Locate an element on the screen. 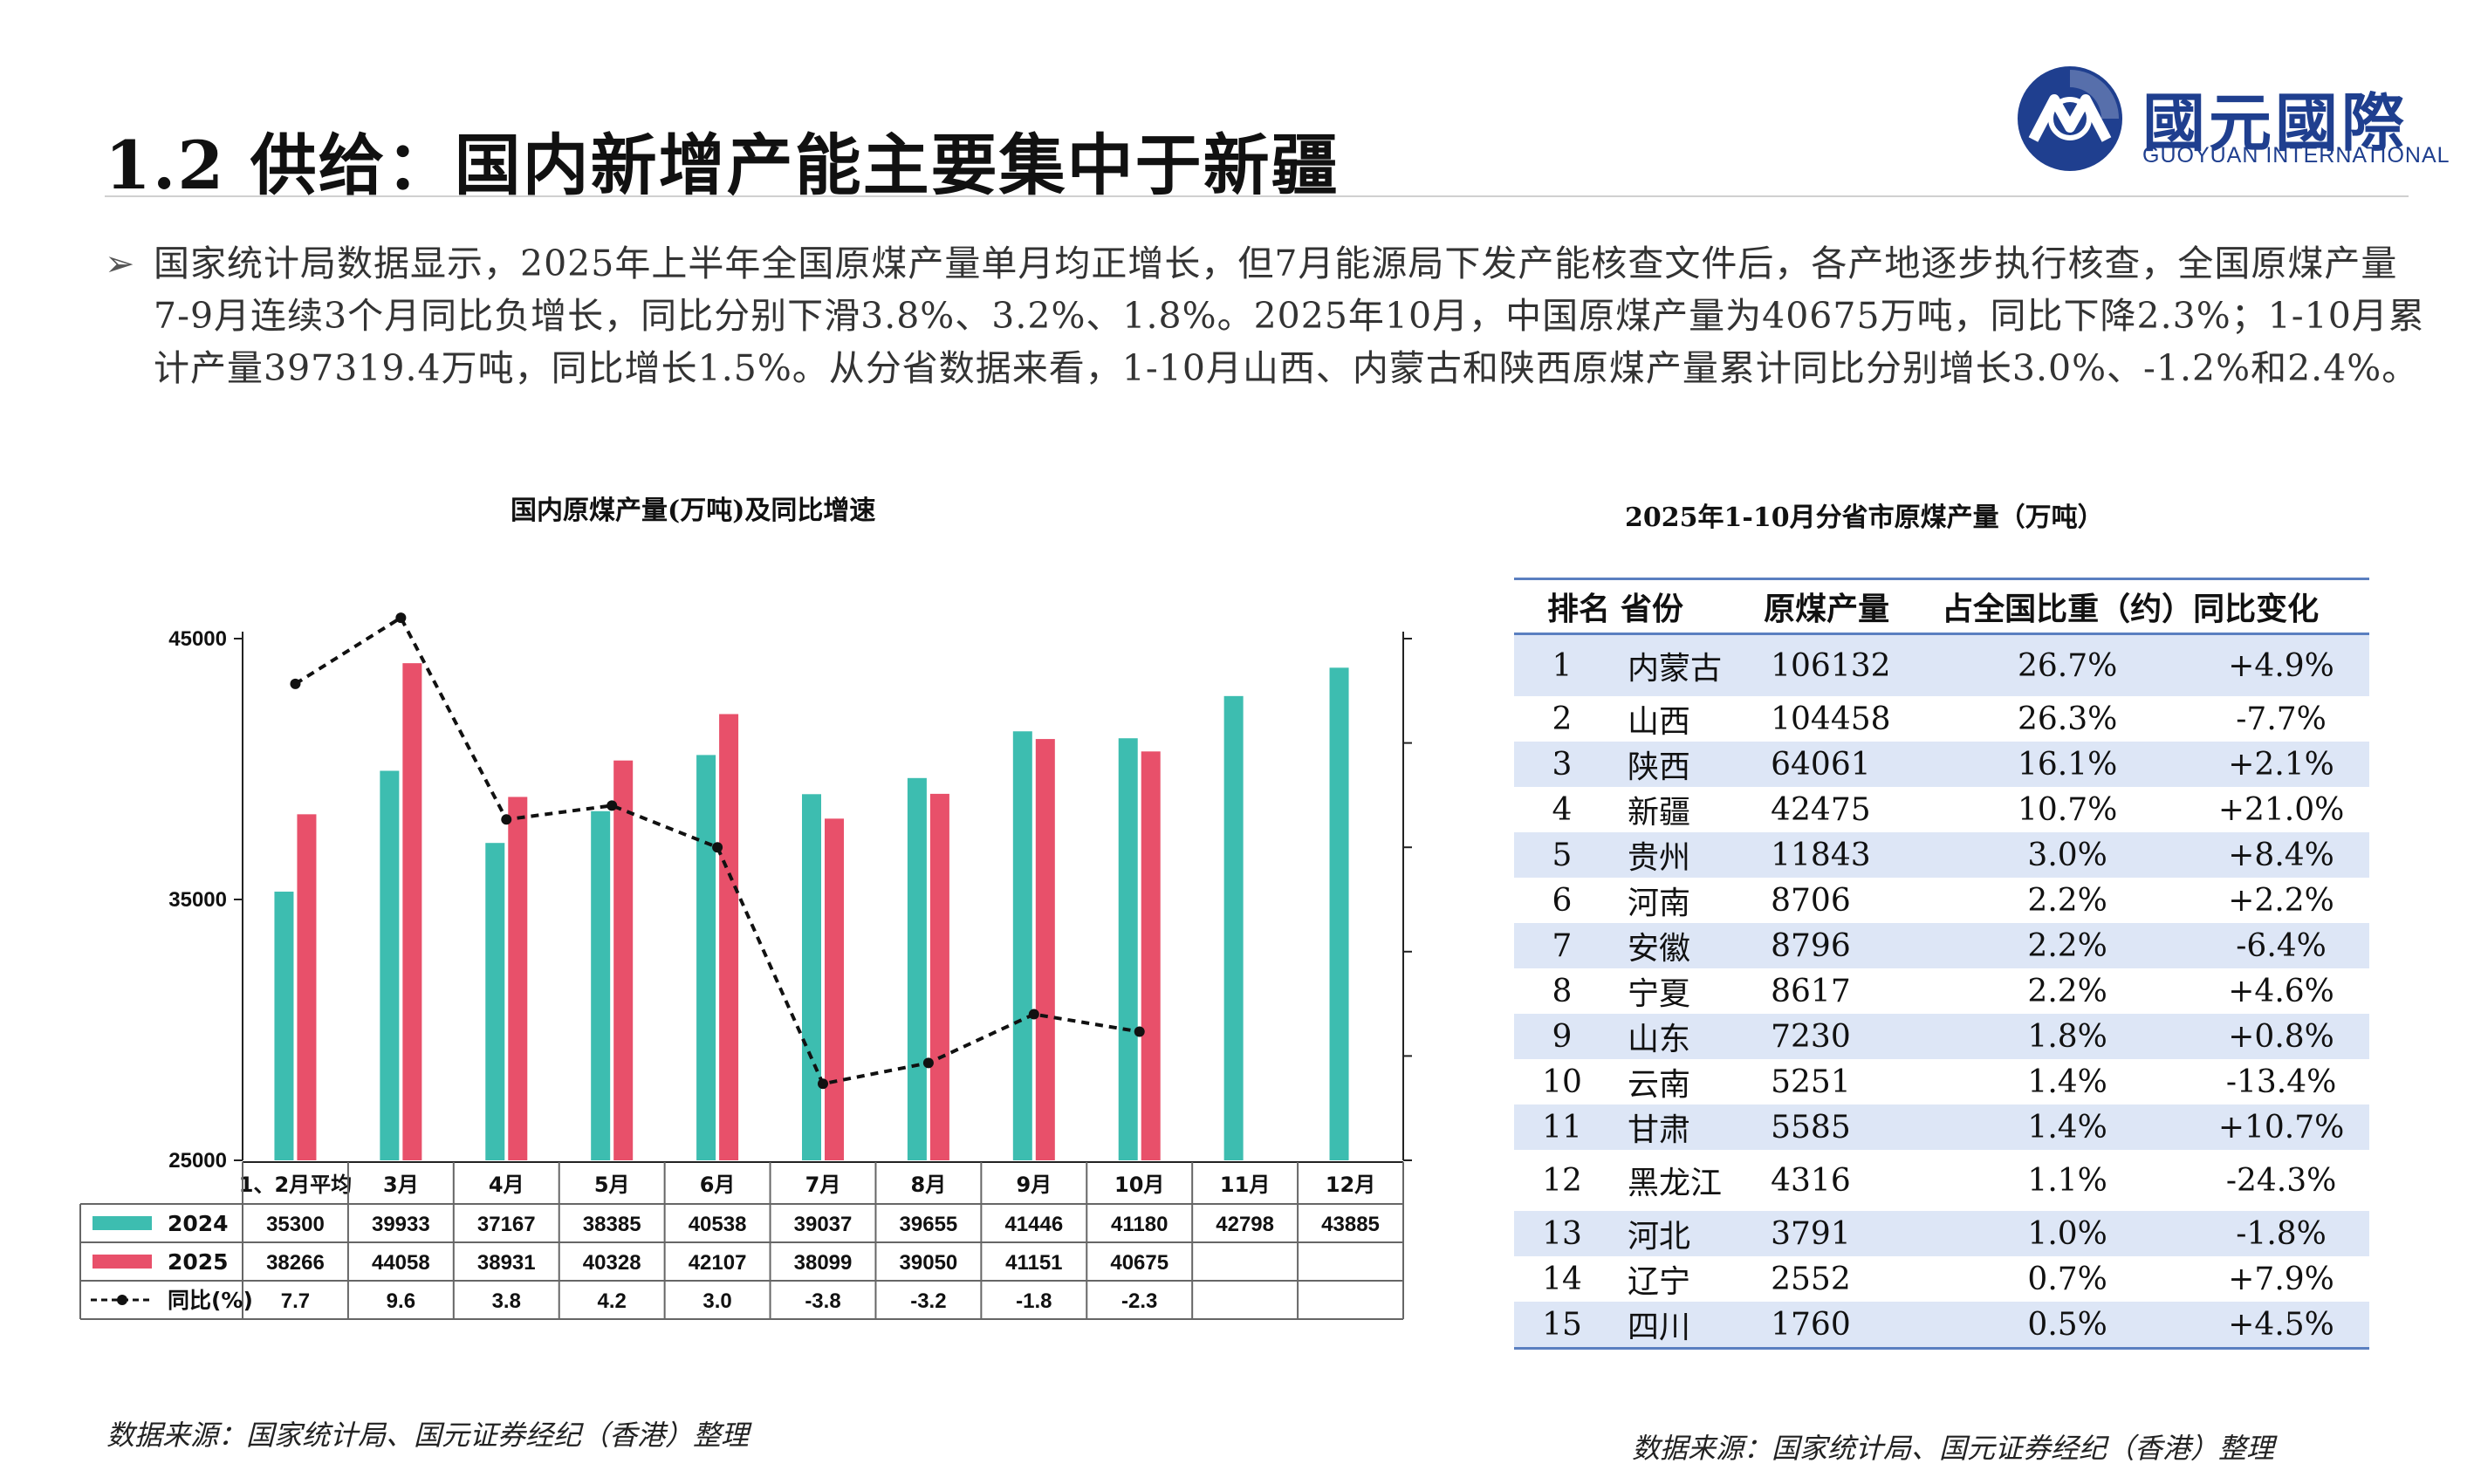  table-row: 3 陕西 64061 16.1% +2.1% is located at coordinates (1941, 764).